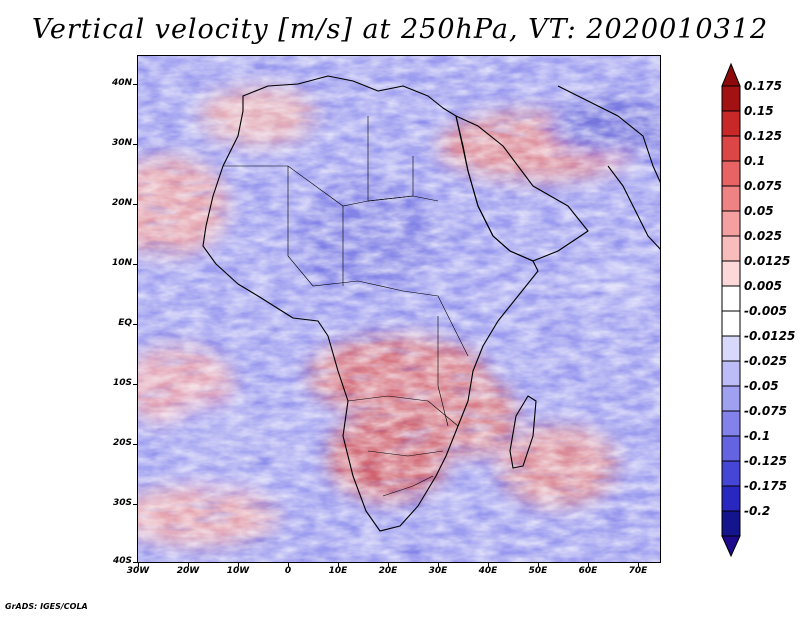 Image resolution: width=800 pixels, height=618 pixels. Describe the element at coordinates (765, 411) in the screenshot. I see `colorbar-label-13: -0.075` at that location.